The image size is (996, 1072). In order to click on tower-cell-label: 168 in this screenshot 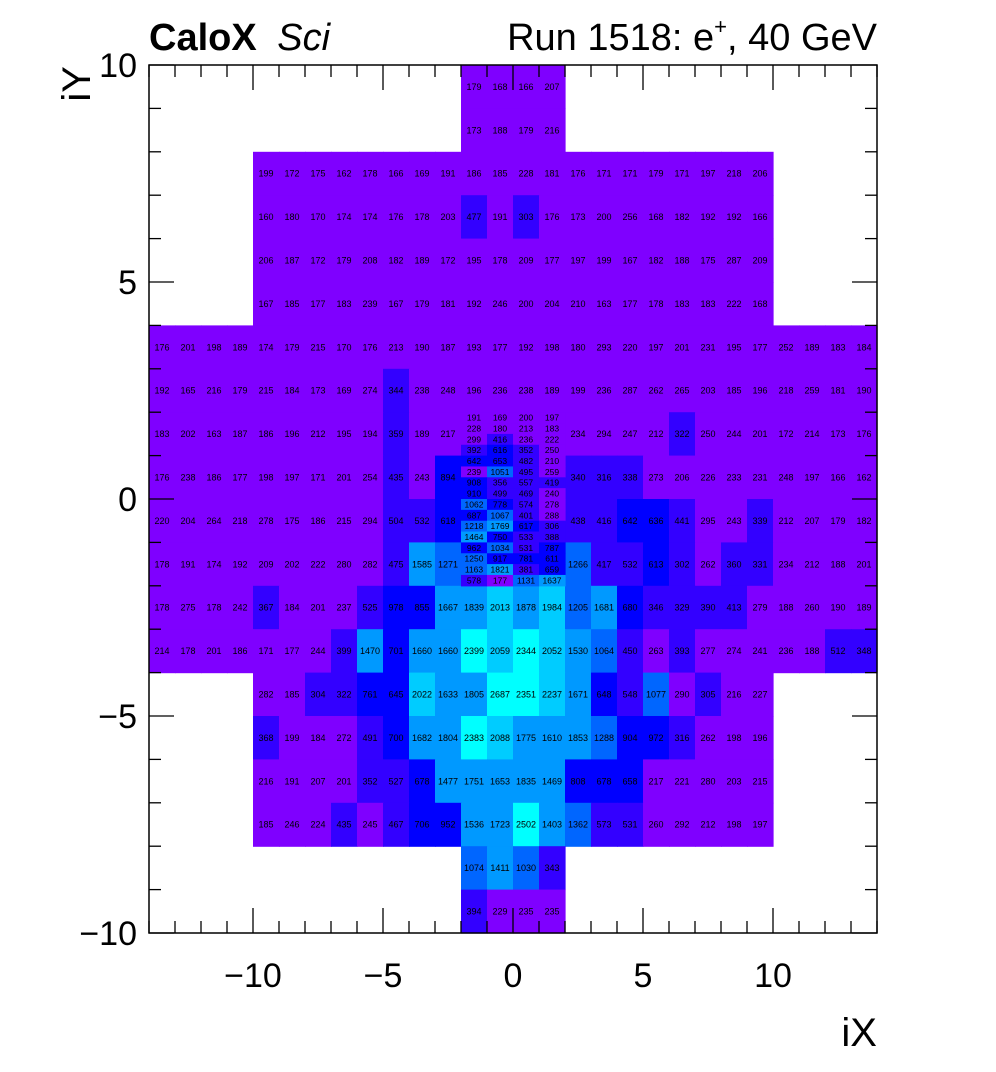, I will do `click(499, 87)`.